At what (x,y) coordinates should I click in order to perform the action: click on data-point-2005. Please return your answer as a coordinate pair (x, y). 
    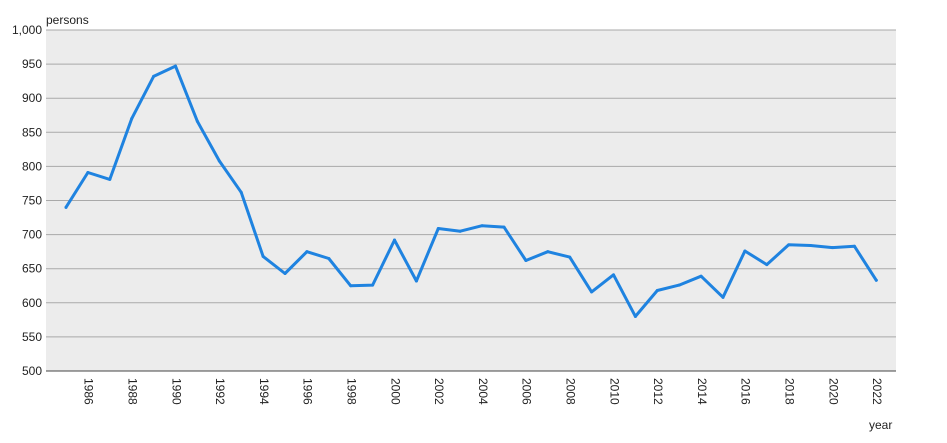
    Looking at the image, I should click on (504, 227).